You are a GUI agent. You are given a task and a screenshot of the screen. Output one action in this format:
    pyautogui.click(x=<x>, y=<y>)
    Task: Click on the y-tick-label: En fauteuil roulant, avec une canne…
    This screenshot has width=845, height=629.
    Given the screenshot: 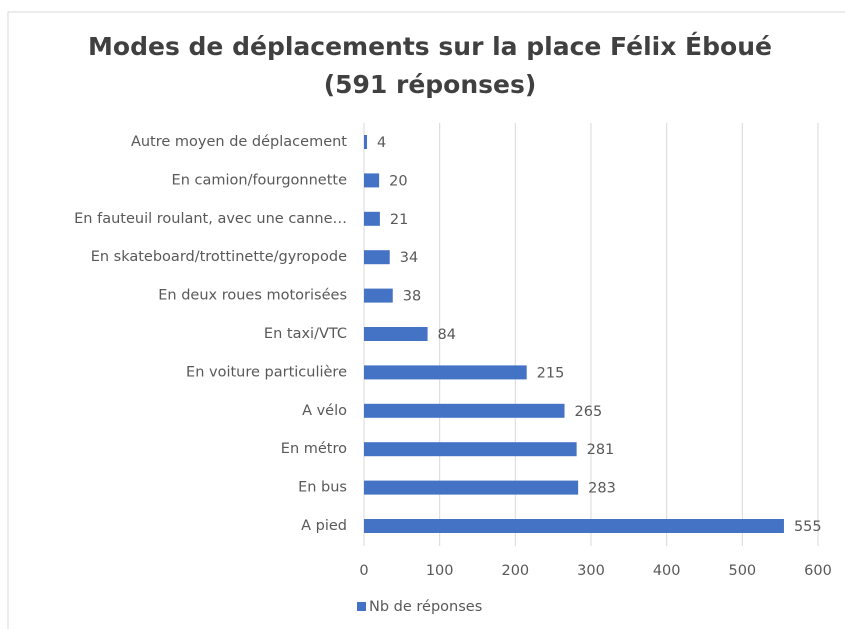 What is the action you would take?
    pyautogui.click(x=210, y=219)
    